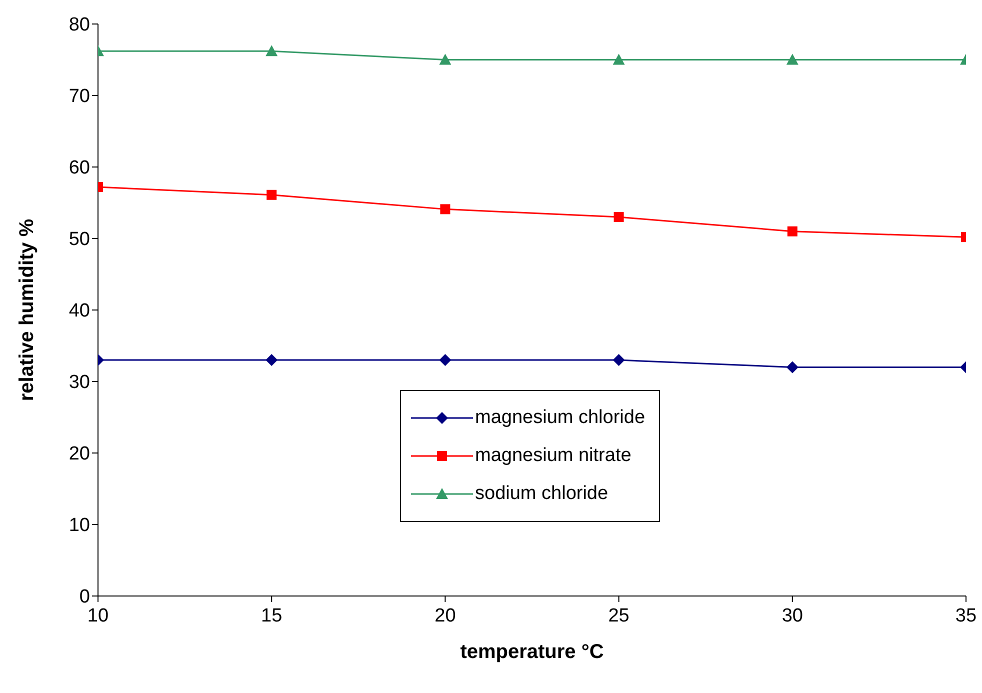 The height and width of the screenshot is (693, 982). What do you see at coordinates (79, 97) in the screenshot?
I see `y-tick-label: 70` at bounding box center [79, 97].